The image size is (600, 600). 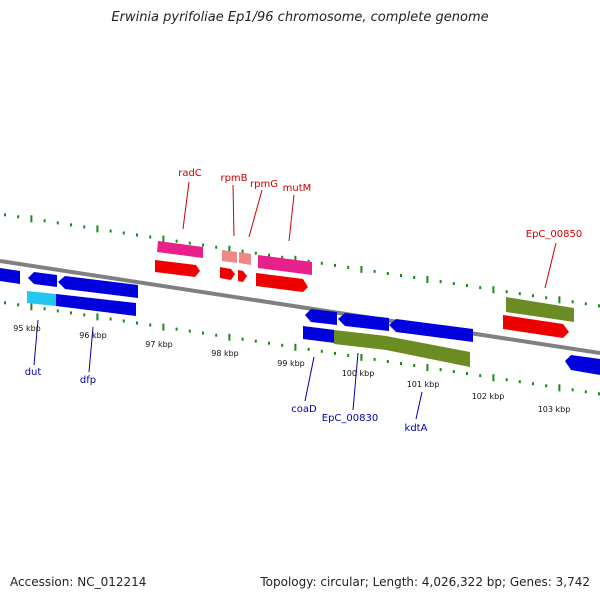 I want to click on gene-coaD, so click(x=319, y=334).